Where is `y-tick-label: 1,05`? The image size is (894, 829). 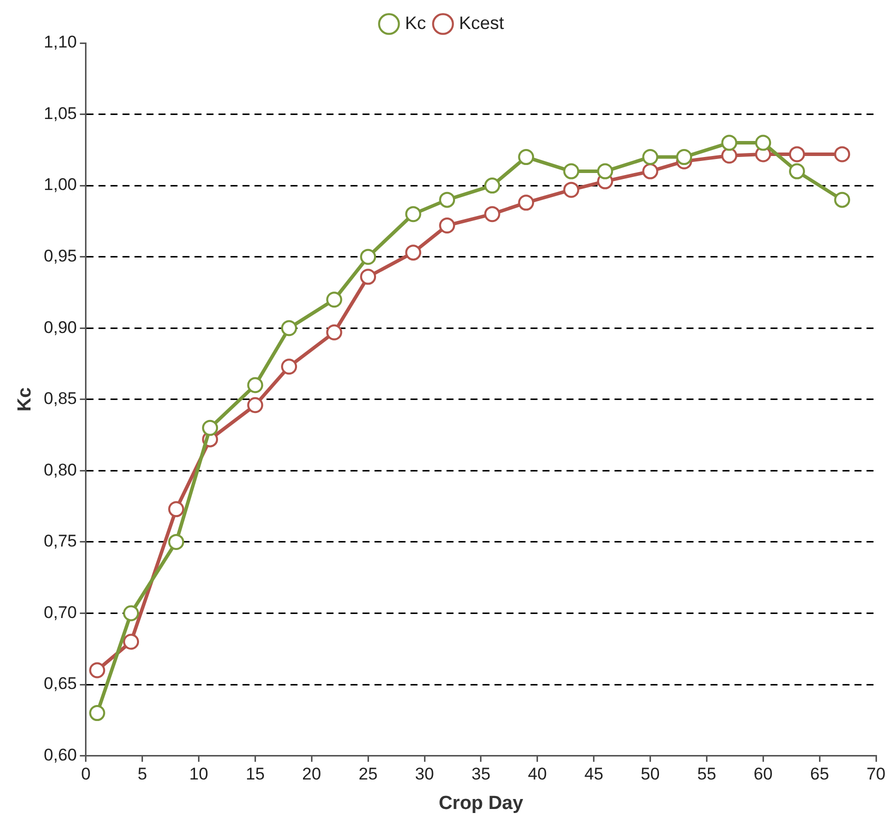 y-tick-label: 1,05 is located at coordinates (60, 113).